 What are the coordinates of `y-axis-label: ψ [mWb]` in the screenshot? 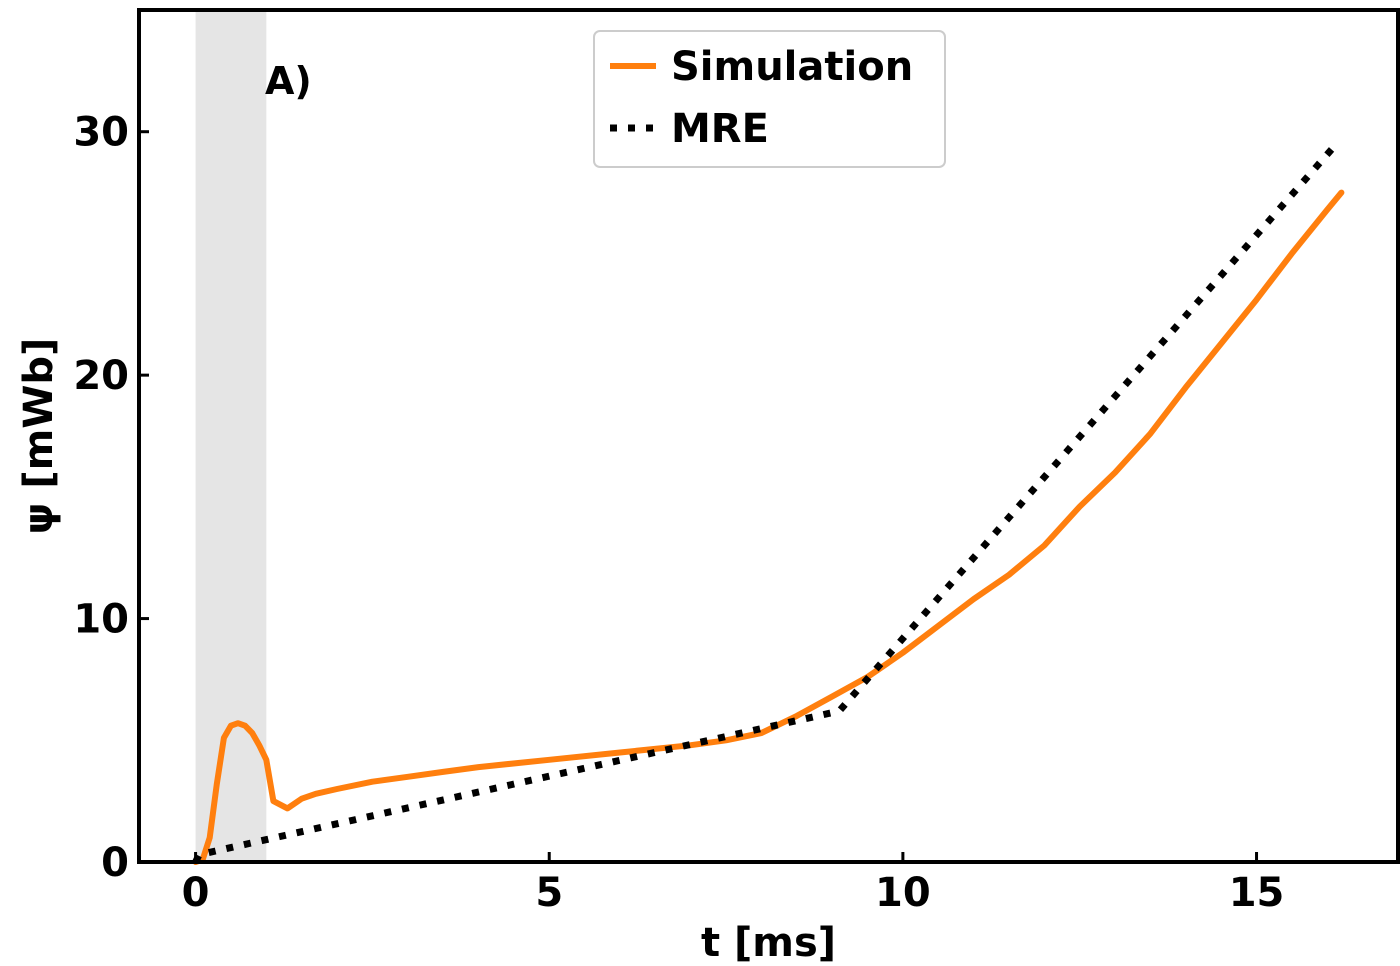 It's located at (39, 436).